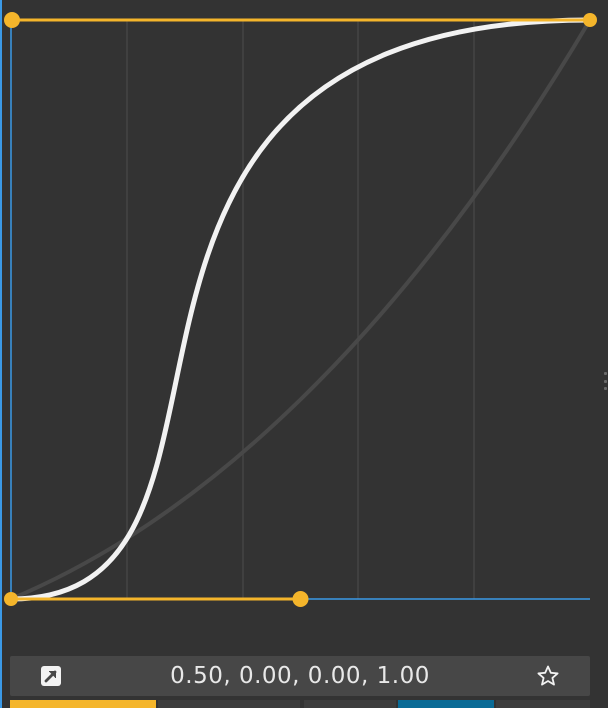 Image resolution: width=608 pixels, height=708 pixels. Describe the element at coordinates (606, 381) in the screenshot. I see `resize-grip` at that location.